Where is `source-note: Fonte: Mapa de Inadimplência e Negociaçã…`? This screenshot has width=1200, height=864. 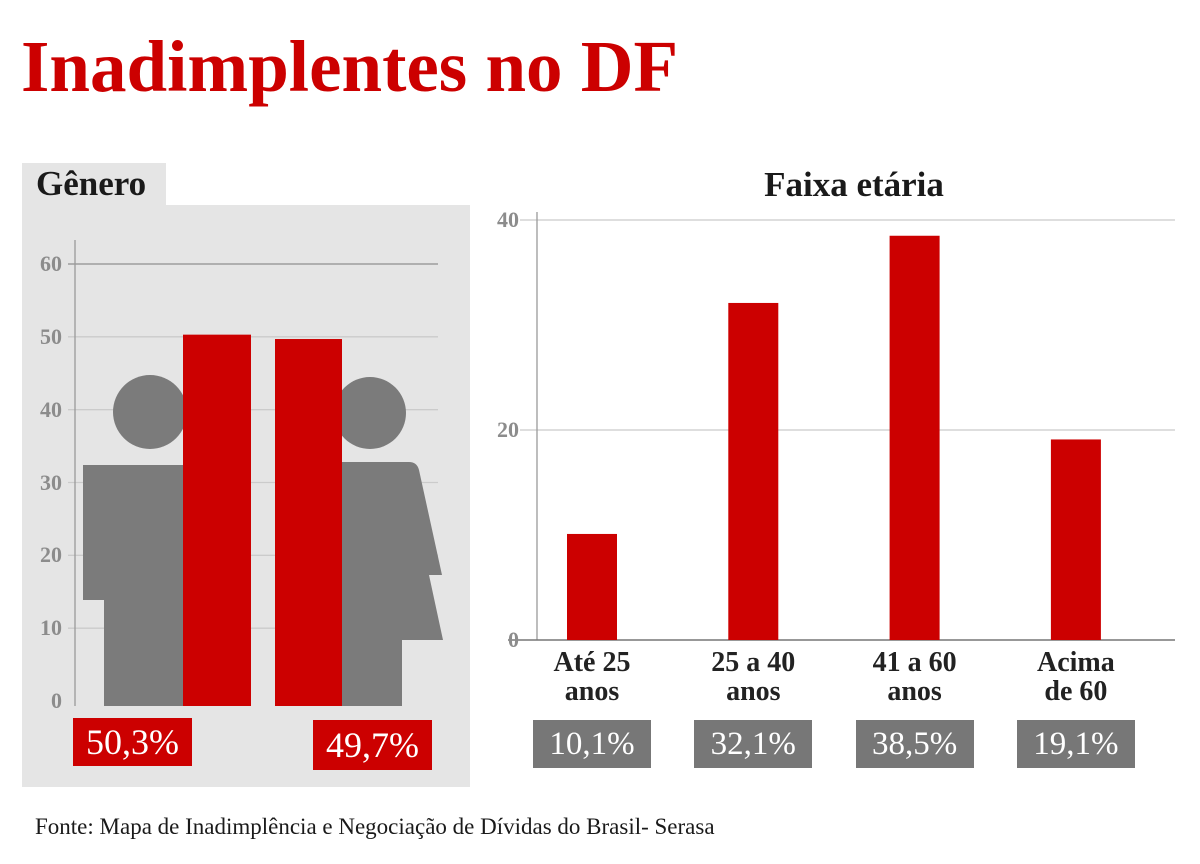 source-note: Fonte: Mapa de Inadimplência e Negociaçã… is located at coordinates (375, 826).